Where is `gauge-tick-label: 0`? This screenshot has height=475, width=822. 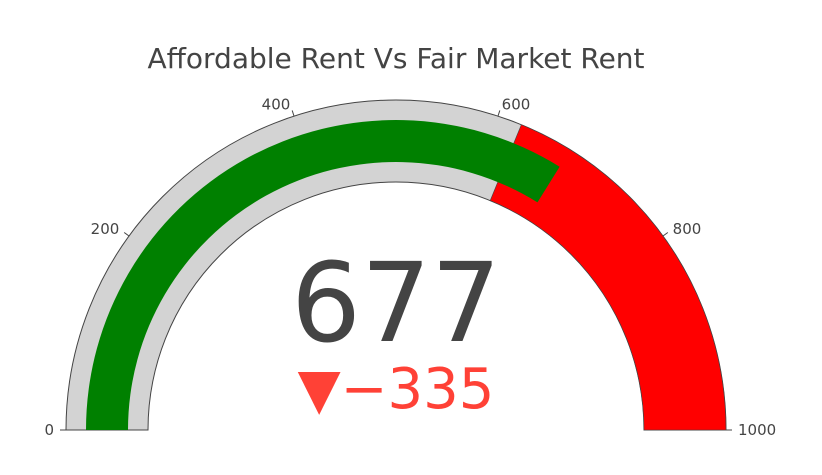 gauge-tick-label: 0 is located at coordinates (49, 430).